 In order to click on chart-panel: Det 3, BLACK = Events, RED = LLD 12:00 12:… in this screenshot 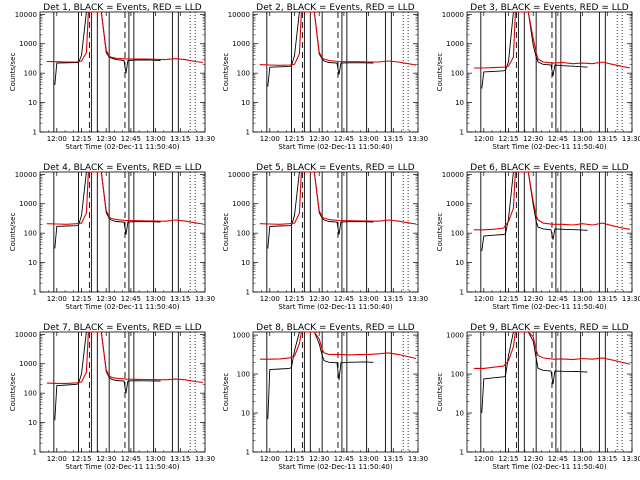, I will do `click(538, 77)`.